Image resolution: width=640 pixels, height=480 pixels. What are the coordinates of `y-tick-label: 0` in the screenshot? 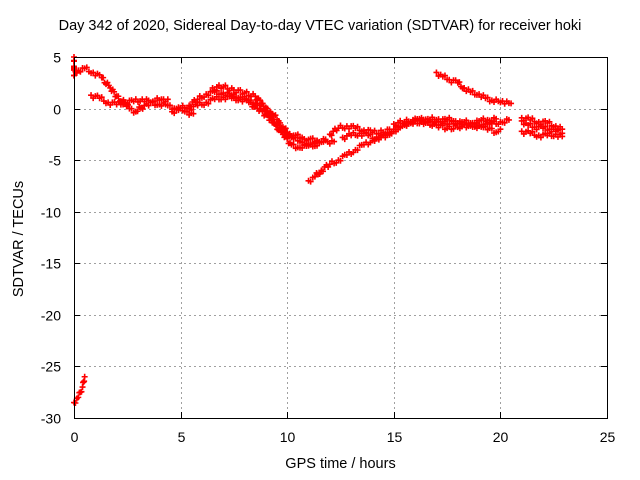 It's located at (57, 110).